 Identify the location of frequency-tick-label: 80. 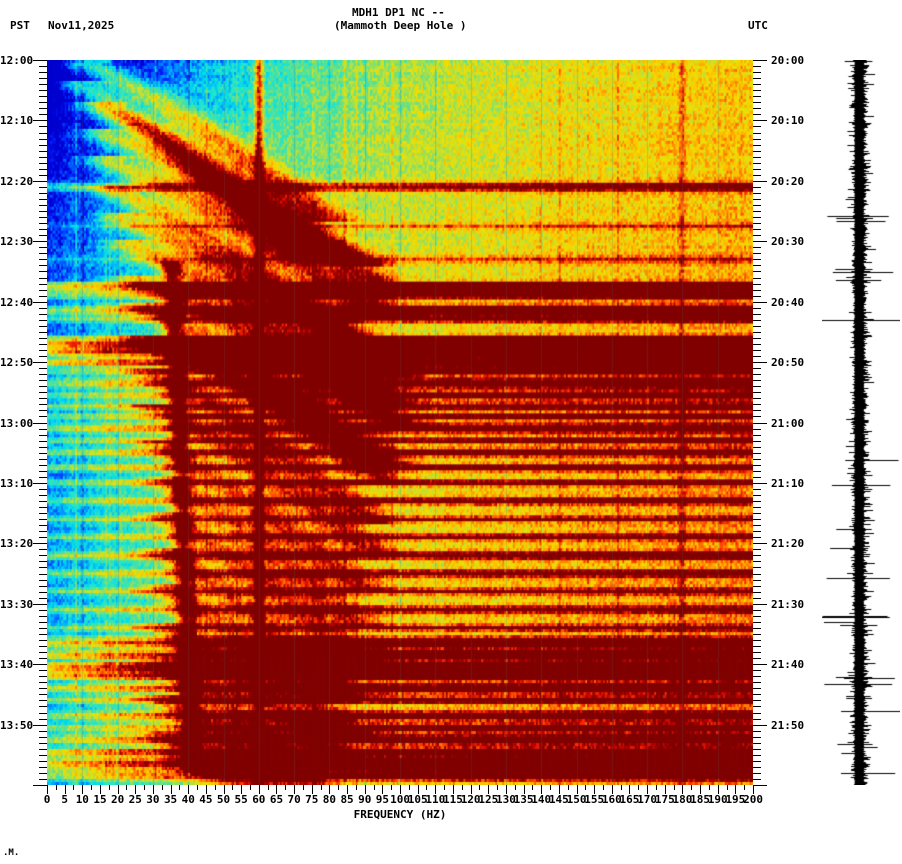
(329, 799).